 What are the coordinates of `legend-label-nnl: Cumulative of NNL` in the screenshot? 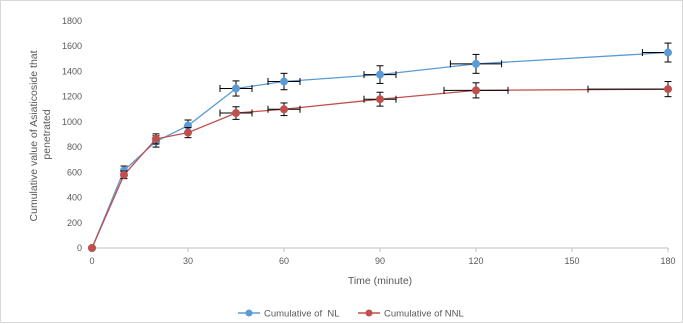 It's located at (424, 314).